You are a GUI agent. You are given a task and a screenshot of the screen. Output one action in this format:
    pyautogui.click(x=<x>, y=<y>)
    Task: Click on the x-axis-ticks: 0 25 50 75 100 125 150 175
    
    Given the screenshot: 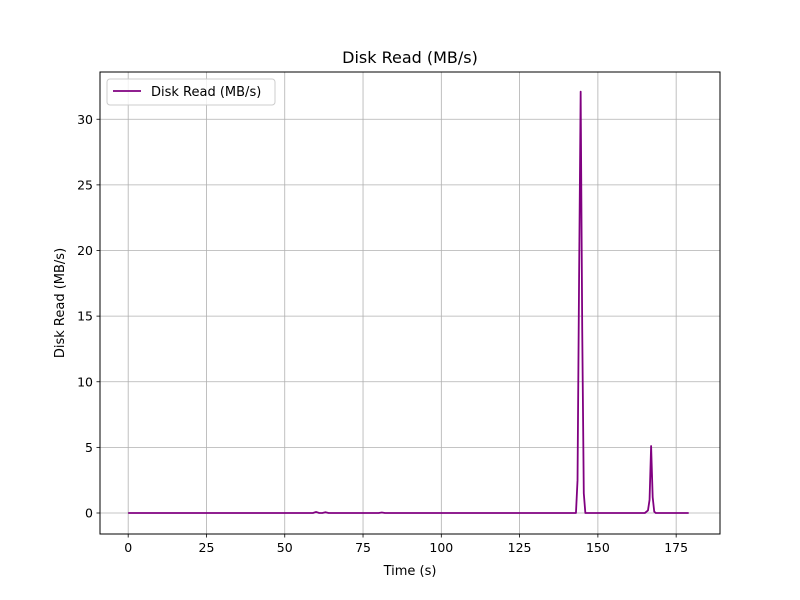 What is the action you would take?
    pyautogui.click(x=406, y=544)
    